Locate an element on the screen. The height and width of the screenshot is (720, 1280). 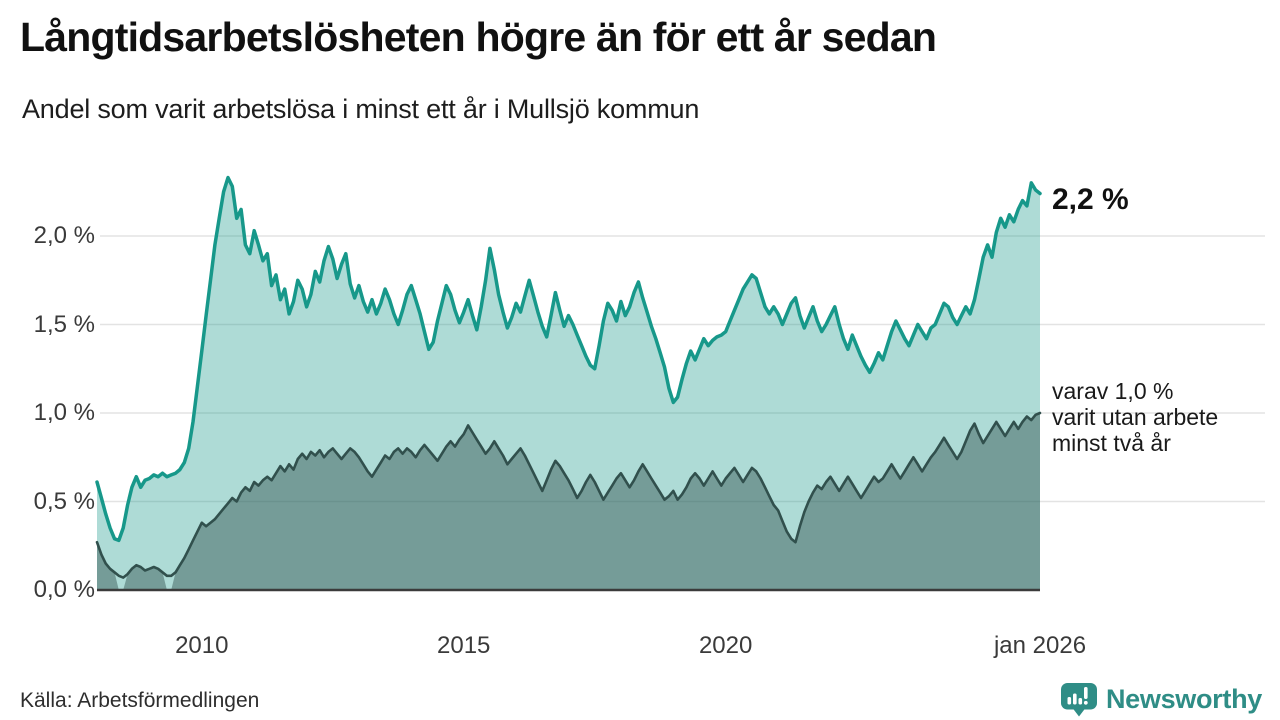
note-line-3: minst två år is located at coordinates (1111, 443).